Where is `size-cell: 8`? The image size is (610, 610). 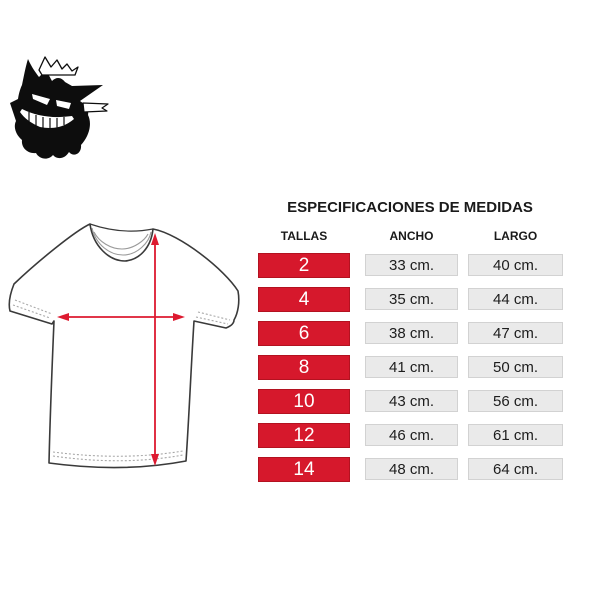
size-cell: 8 is located at coordinates (304, 367).